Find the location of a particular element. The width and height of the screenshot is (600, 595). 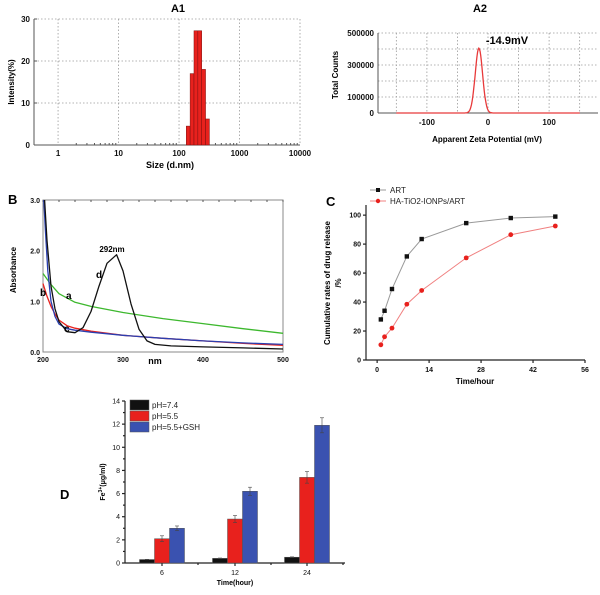

y-tick-label: 10 is located at coordinates (116, 448).